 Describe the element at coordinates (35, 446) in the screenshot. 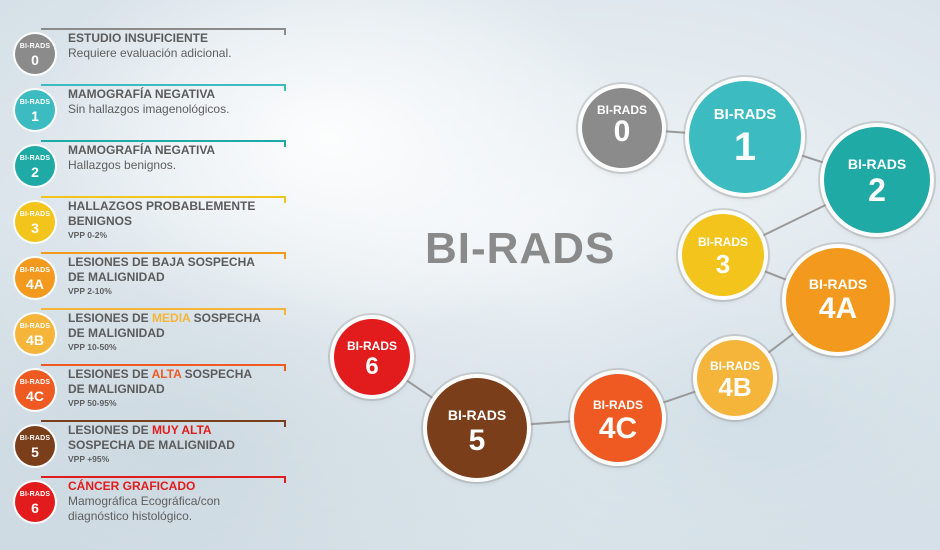

I see `badge-birads-5: BI-RADS 5` at that location.